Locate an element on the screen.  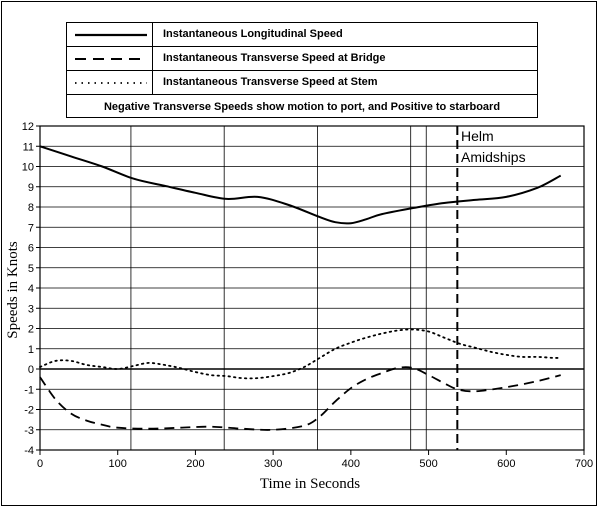
x-tick-label: 100 is located at coordinates (118, 464).